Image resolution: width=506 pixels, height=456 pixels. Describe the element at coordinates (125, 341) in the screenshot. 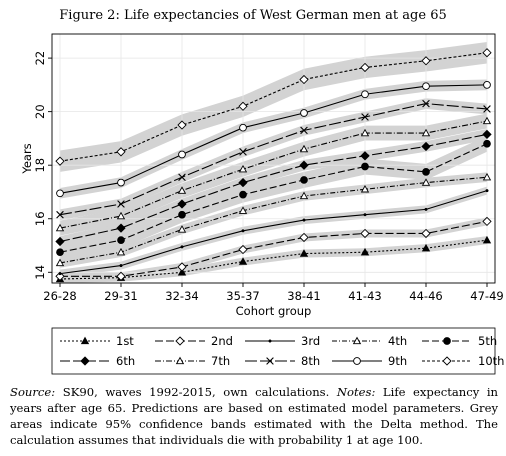

I see `legend-label-1st: 1st` at that location.